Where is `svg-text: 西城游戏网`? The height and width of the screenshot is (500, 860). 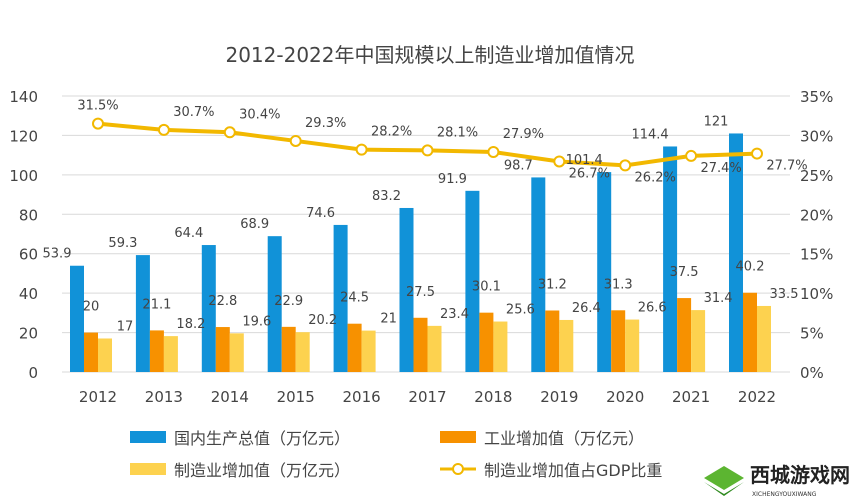
svg-text: 西城游戏网 is located at coordinates (800, 475).